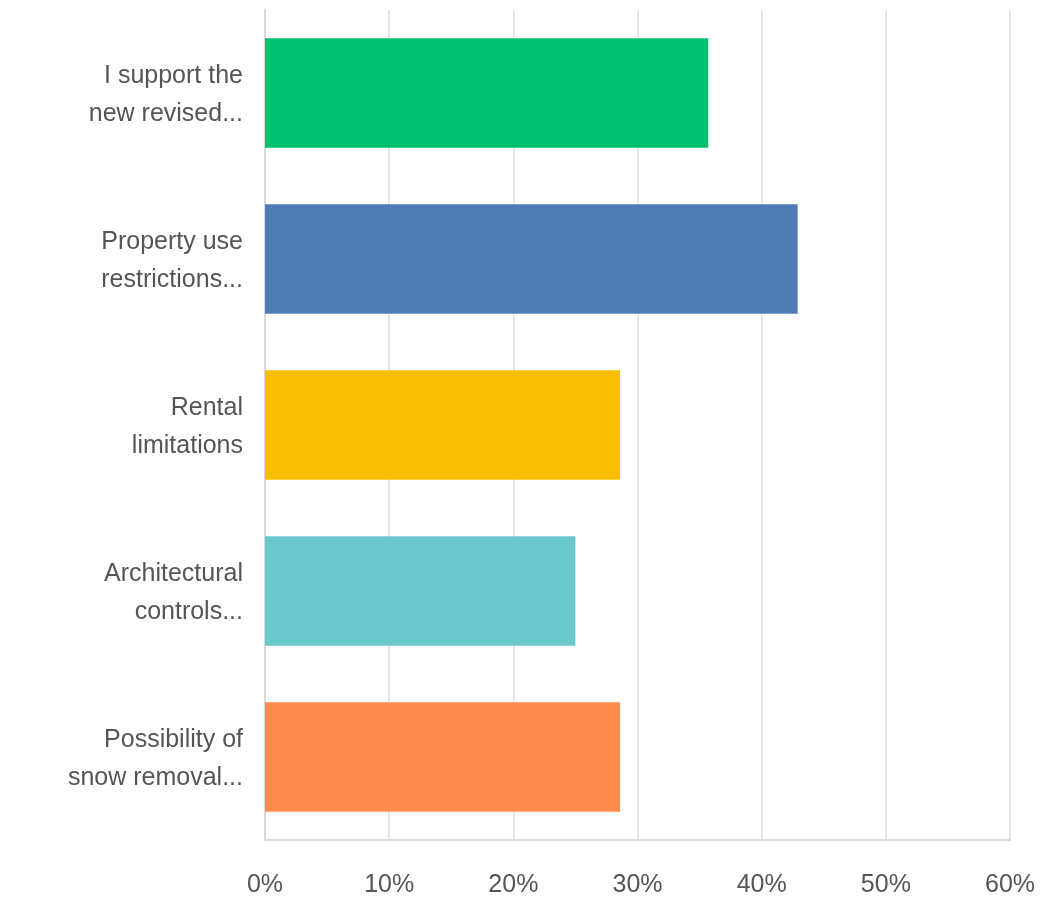 The height and width of the screenshot is (905, 1060). I want to click on x-tick-label: 60%, so click(1010, 882).